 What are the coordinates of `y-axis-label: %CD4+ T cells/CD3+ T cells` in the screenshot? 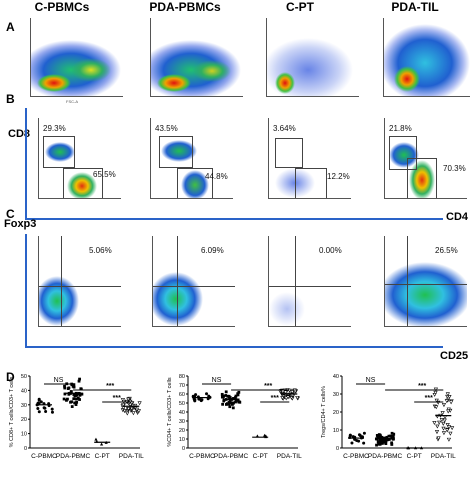 It's located at (170, 412).